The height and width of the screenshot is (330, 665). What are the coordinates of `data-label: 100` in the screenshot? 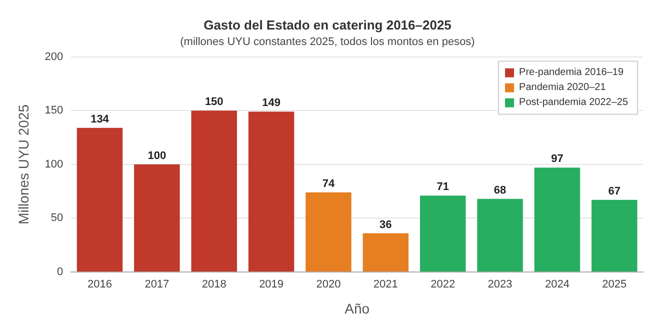 It's located at (157, 156).